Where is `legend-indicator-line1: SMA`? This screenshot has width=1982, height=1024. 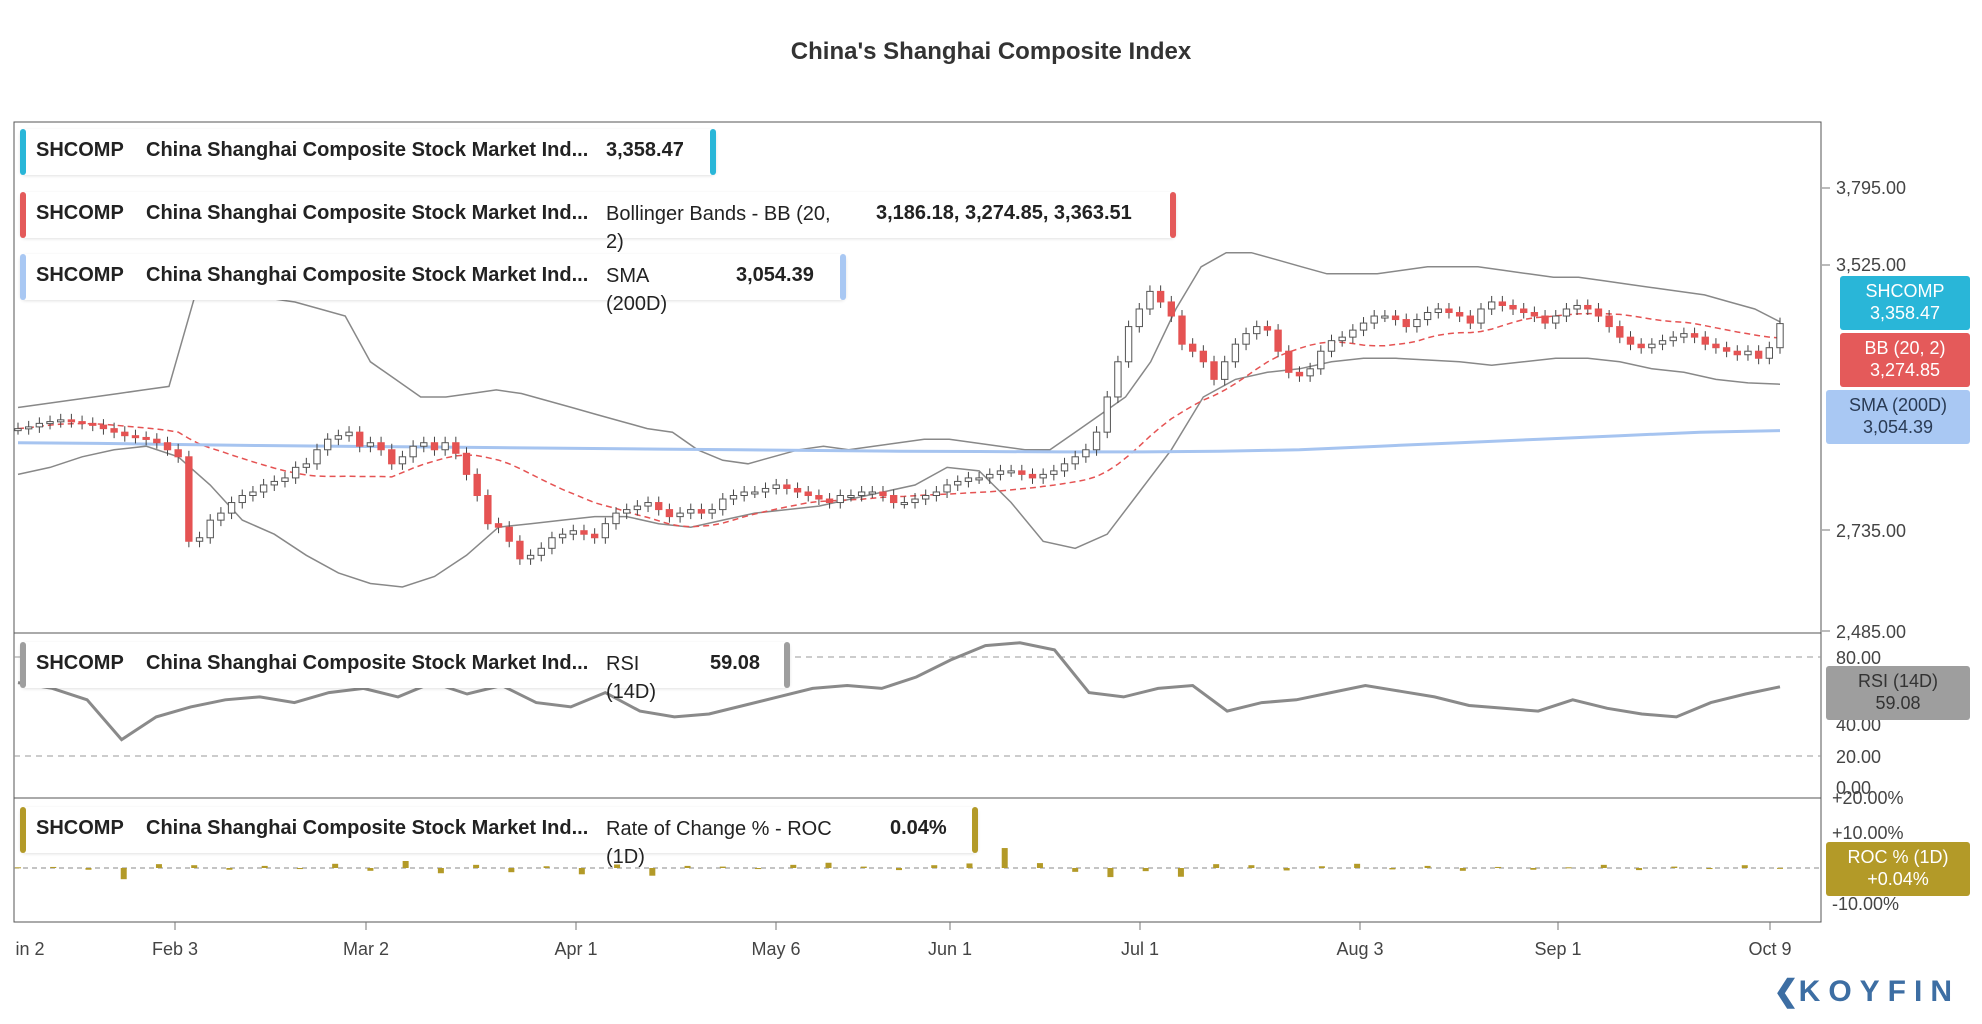 legend-indicator-line1: SMA is located at coordinates (628, 276).